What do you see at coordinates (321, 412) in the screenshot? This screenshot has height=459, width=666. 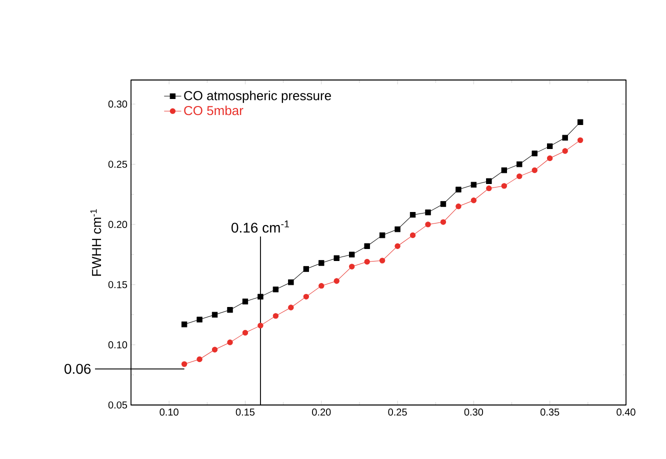 I see `x-tick-label: 0.20` at bounding box center [321, 412].